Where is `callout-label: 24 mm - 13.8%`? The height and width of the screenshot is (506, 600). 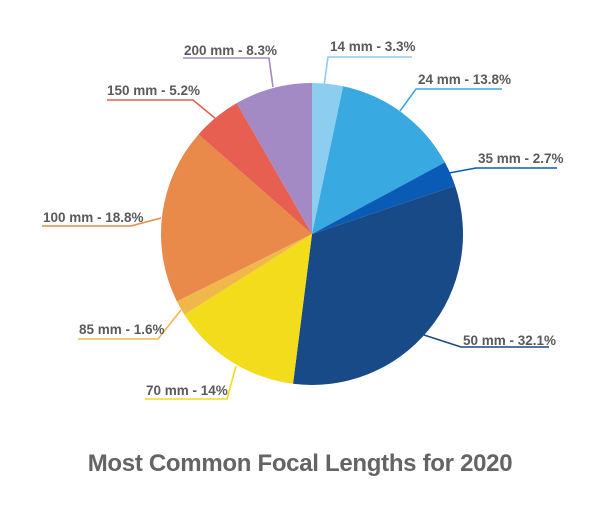
callout-label: 24 mm - 13.8% is located at coordinates (464, 79).